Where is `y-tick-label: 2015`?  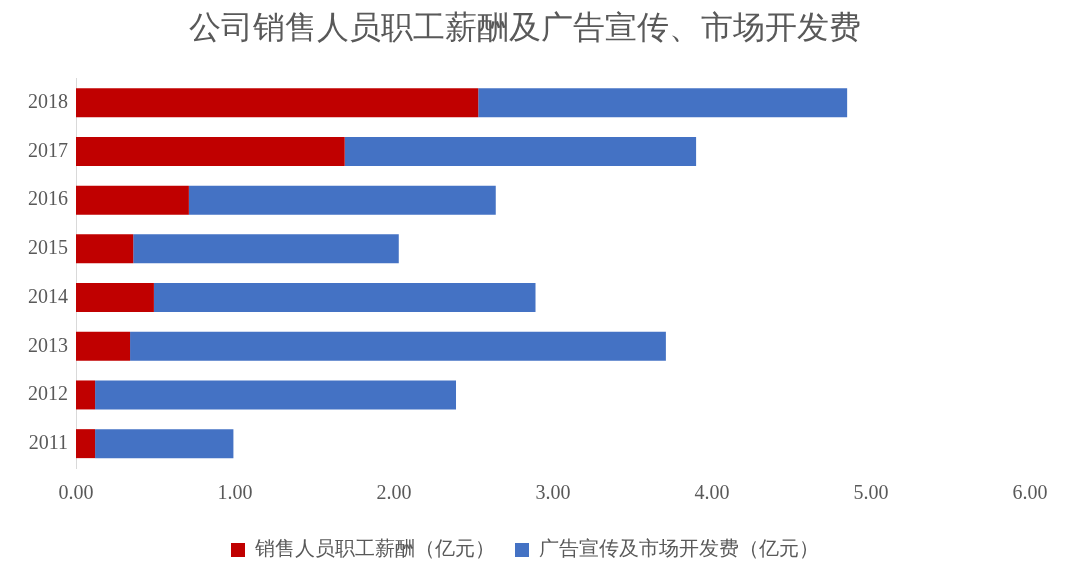 y-tick-label: 2015 is located at coordinates (48, 247).